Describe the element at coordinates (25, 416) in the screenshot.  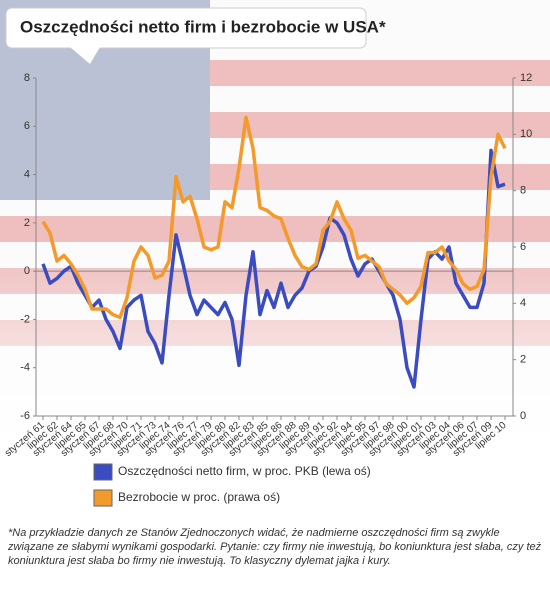
I see `y-tick-label: -6` at that location.